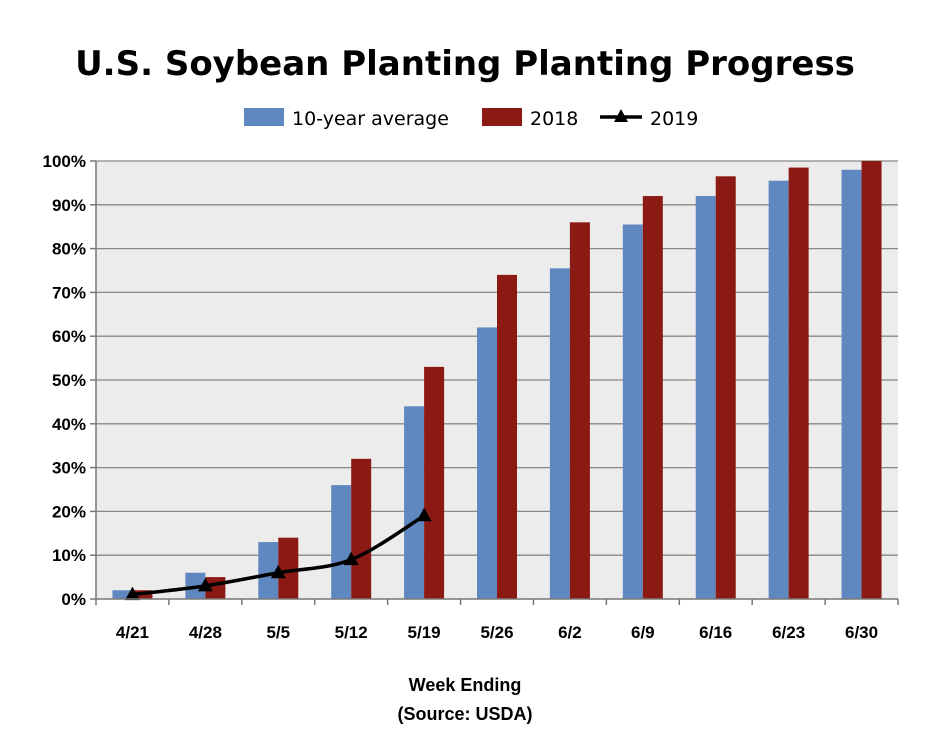  I want to click on x-tick-label: 5/5, so click(278, 632).